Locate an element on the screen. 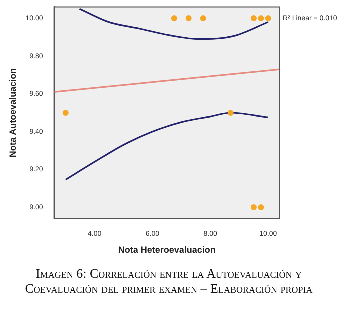 The image size is (338, 323). y-axis-title: Nota Autoevaluacion is located at coordinates (13, 113).